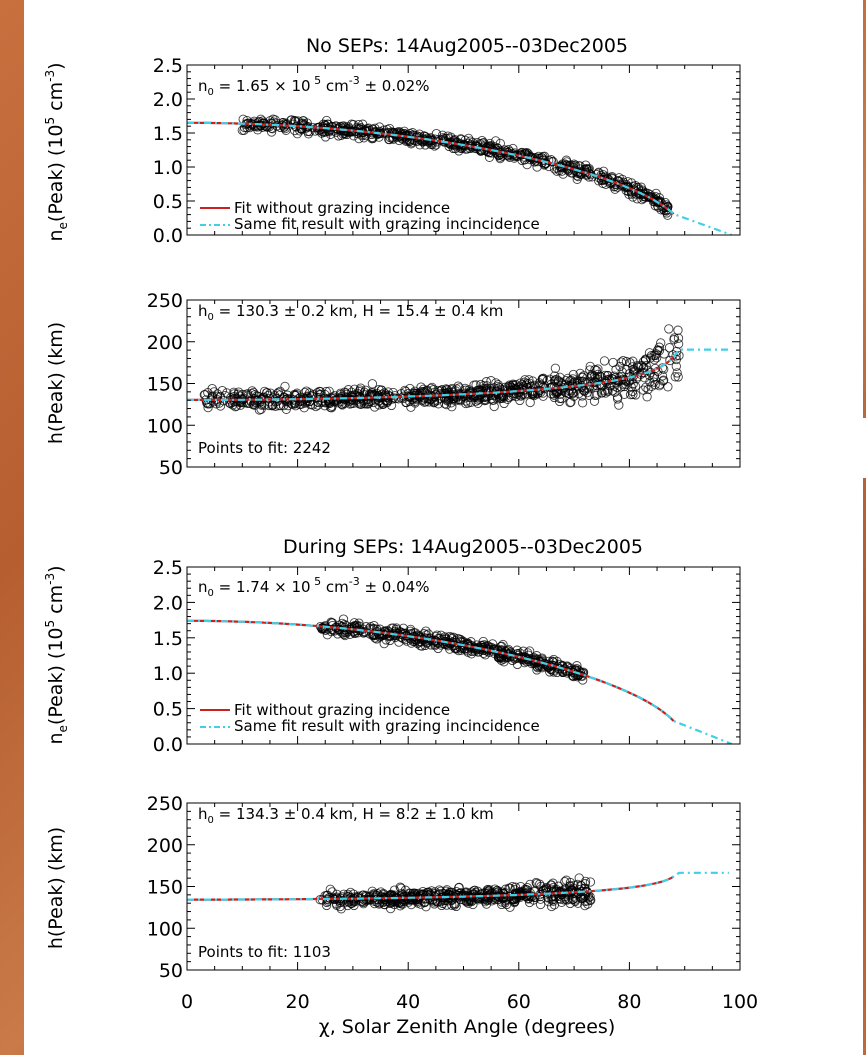 Image resolution: width=866 pixels, height=1055 pixels. What do you see at coordinates (168, 202) in the screenshot?
I see `y-tick-label: 0.5` at bounding box center [168, 202].